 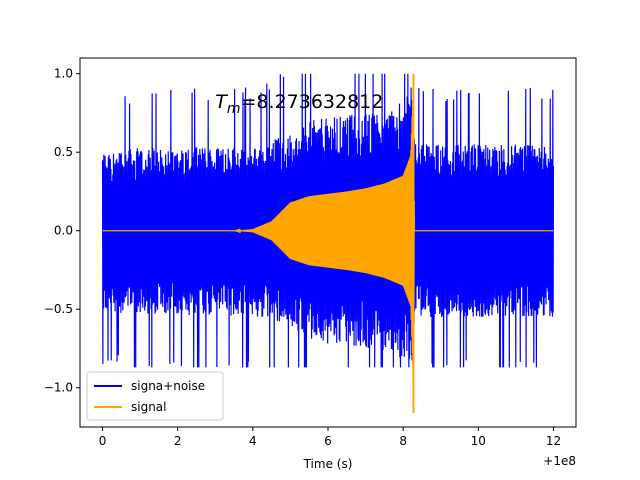 What do you see at coordinates (559, 461) in the screenshot?
I see `x-offset-text: +1e8` at bounding box center [559, 461].